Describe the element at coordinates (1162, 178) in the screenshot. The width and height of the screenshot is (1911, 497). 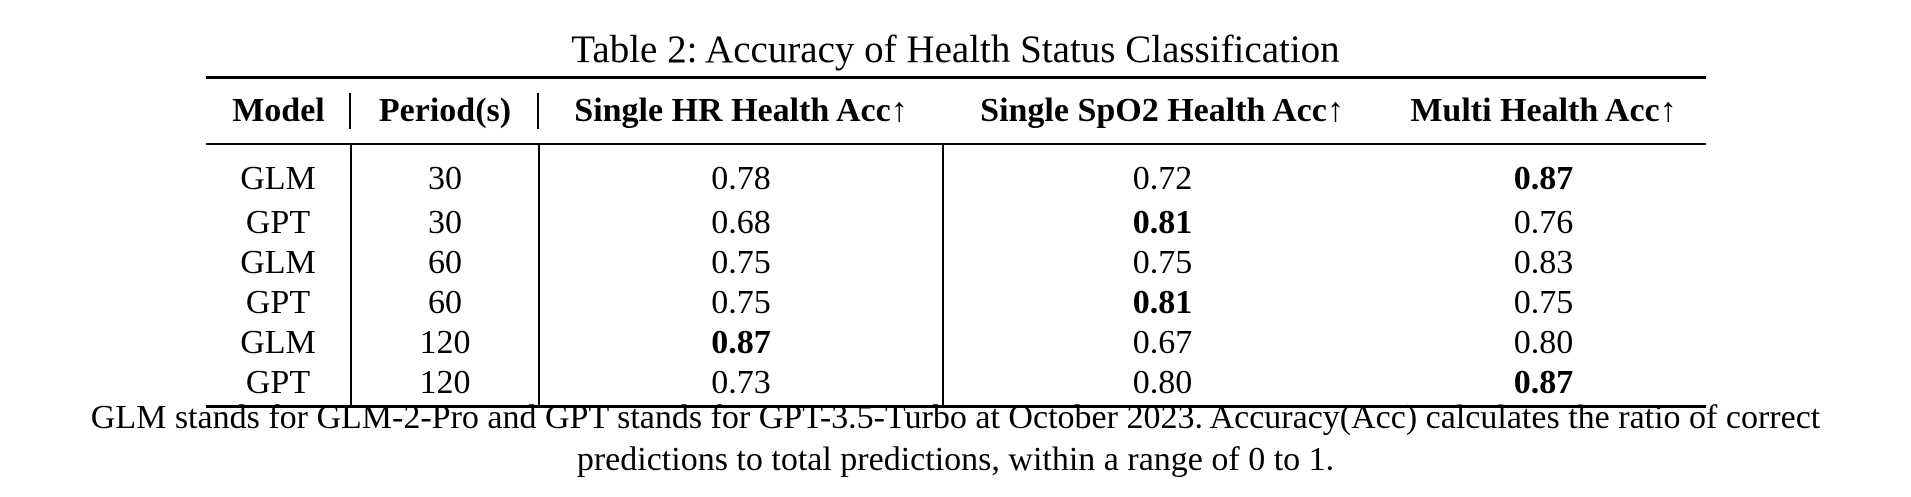
I see `cell-single-spo2: 0.72` at that location.